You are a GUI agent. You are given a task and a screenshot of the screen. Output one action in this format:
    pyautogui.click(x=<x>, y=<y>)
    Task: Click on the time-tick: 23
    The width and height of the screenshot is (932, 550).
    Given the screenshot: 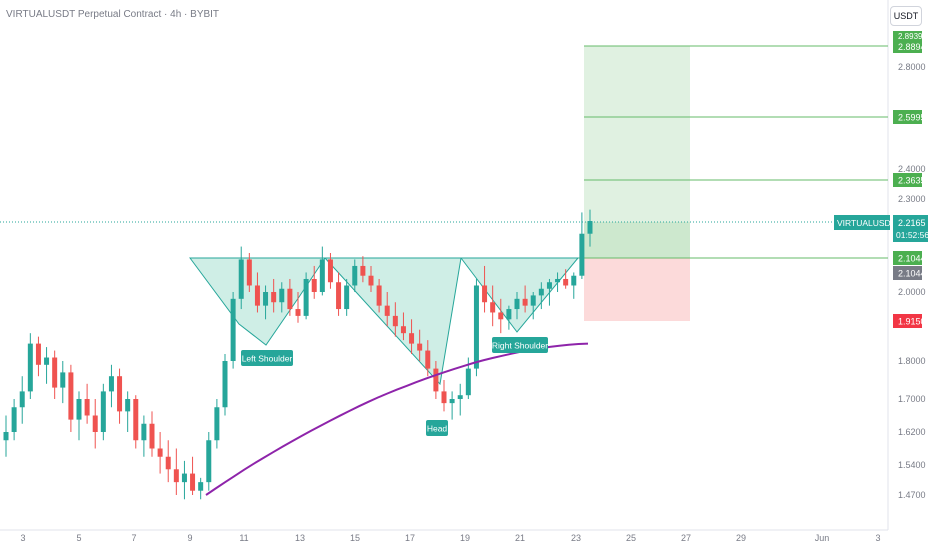 What is the action you would take?
    pyautogui.click(x=576, y=538)
    